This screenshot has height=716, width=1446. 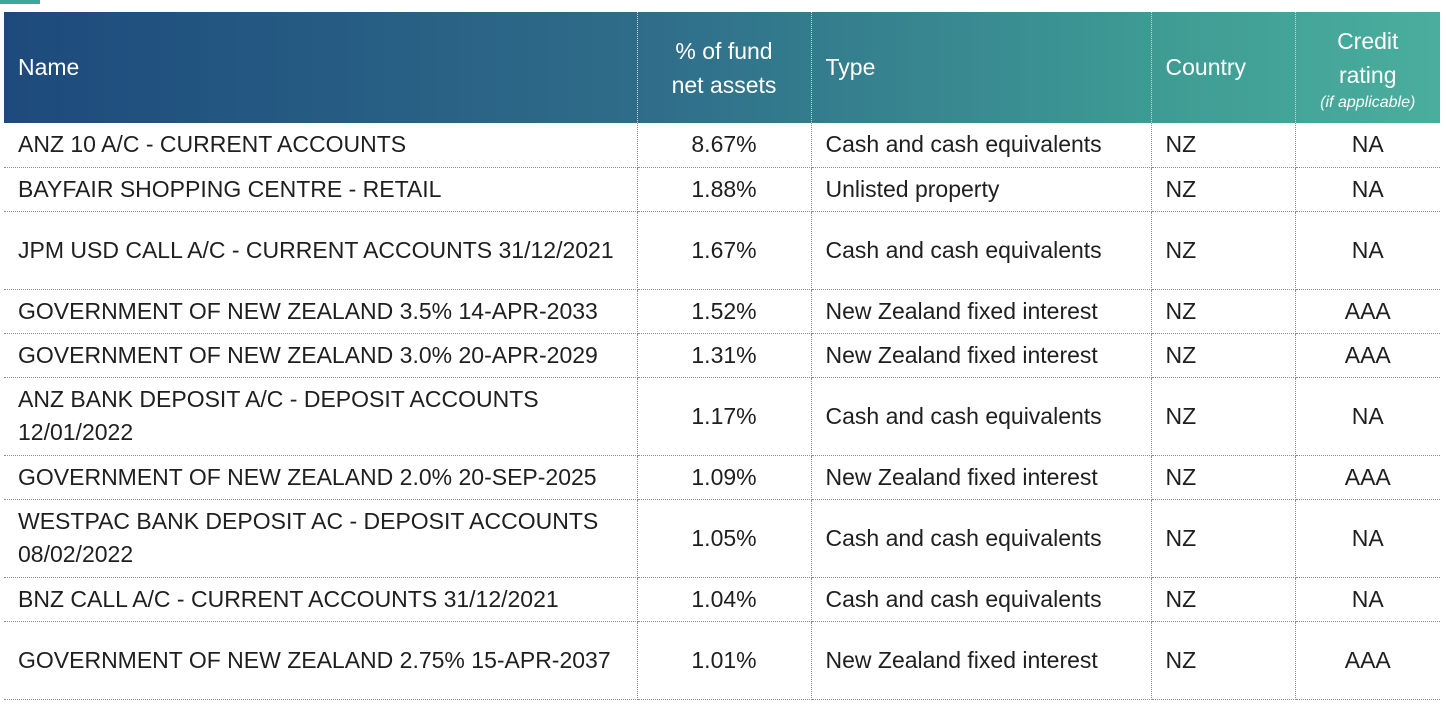 What do you see at coordinates (1367, 74) in the screenshot?
I see `header-credit-line-2: rating` at bounding box center [1367, 74].